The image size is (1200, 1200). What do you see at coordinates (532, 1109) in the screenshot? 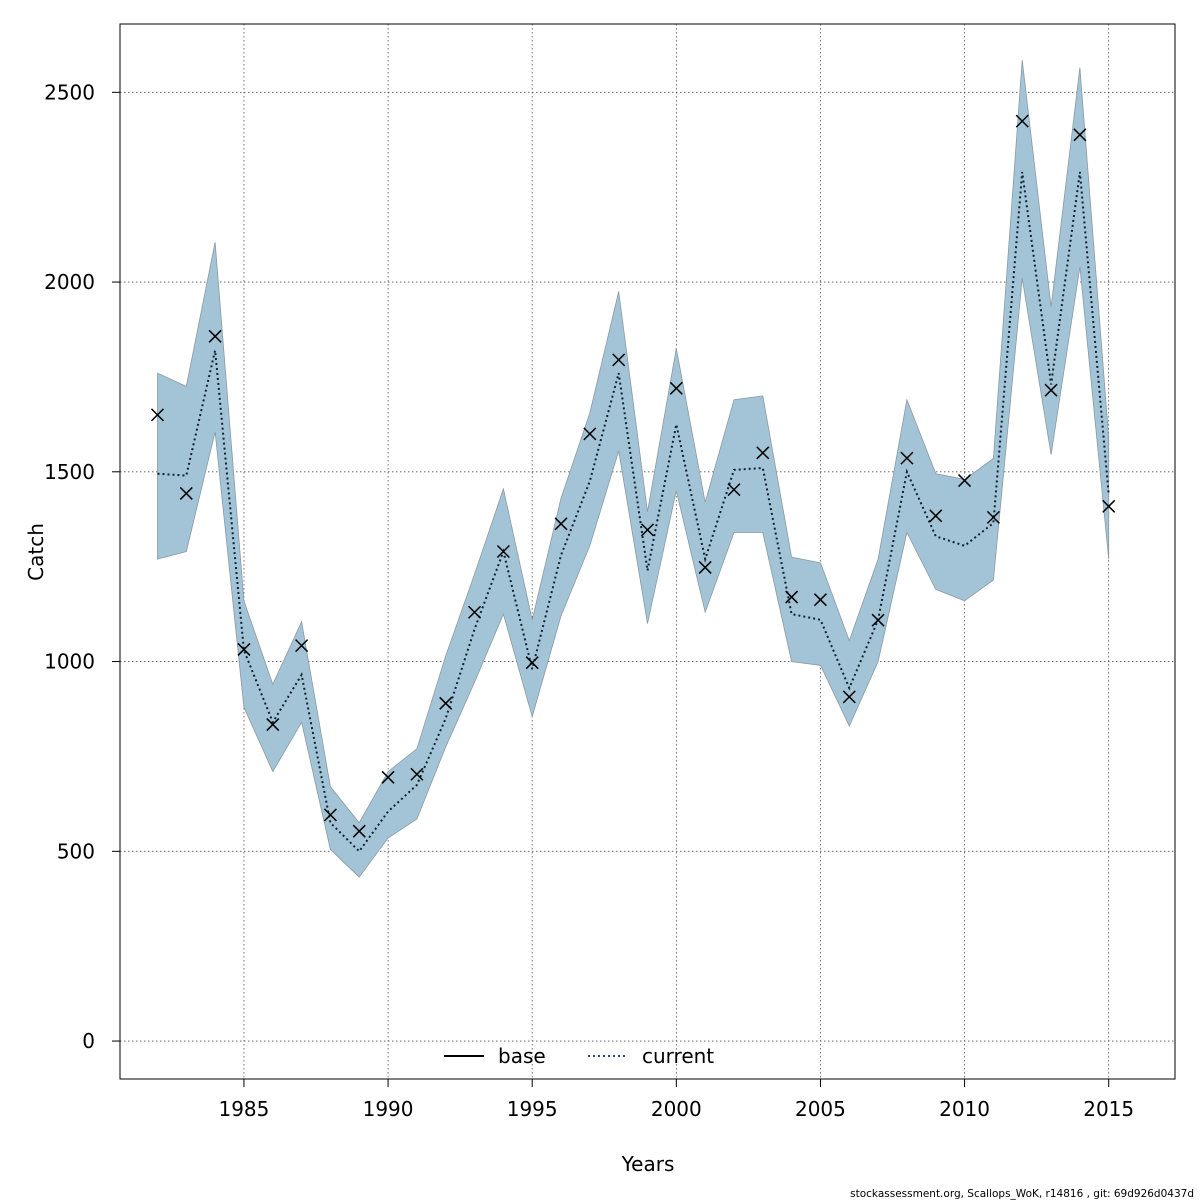
I see `x-tick-label: 1995` at bounding box center [532, 1109].